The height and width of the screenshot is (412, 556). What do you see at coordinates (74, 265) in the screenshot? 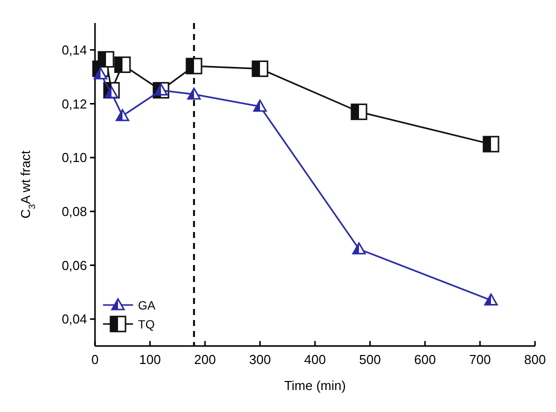
I see `y-tick-label: 0,06` at bounding box center [74, 265].